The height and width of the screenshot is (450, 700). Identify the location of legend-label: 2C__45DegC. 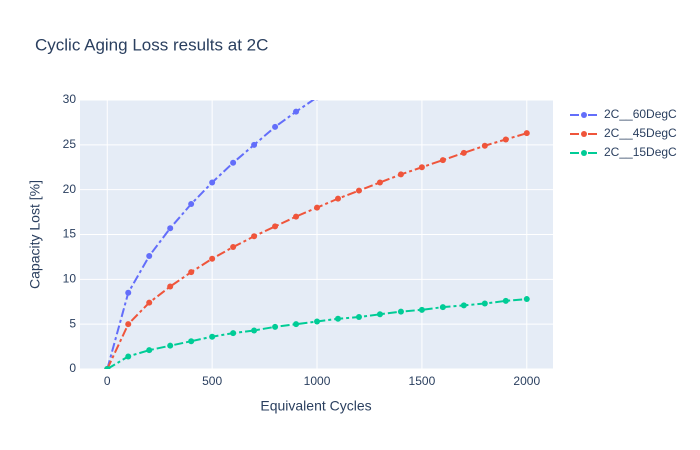
(640, 133).